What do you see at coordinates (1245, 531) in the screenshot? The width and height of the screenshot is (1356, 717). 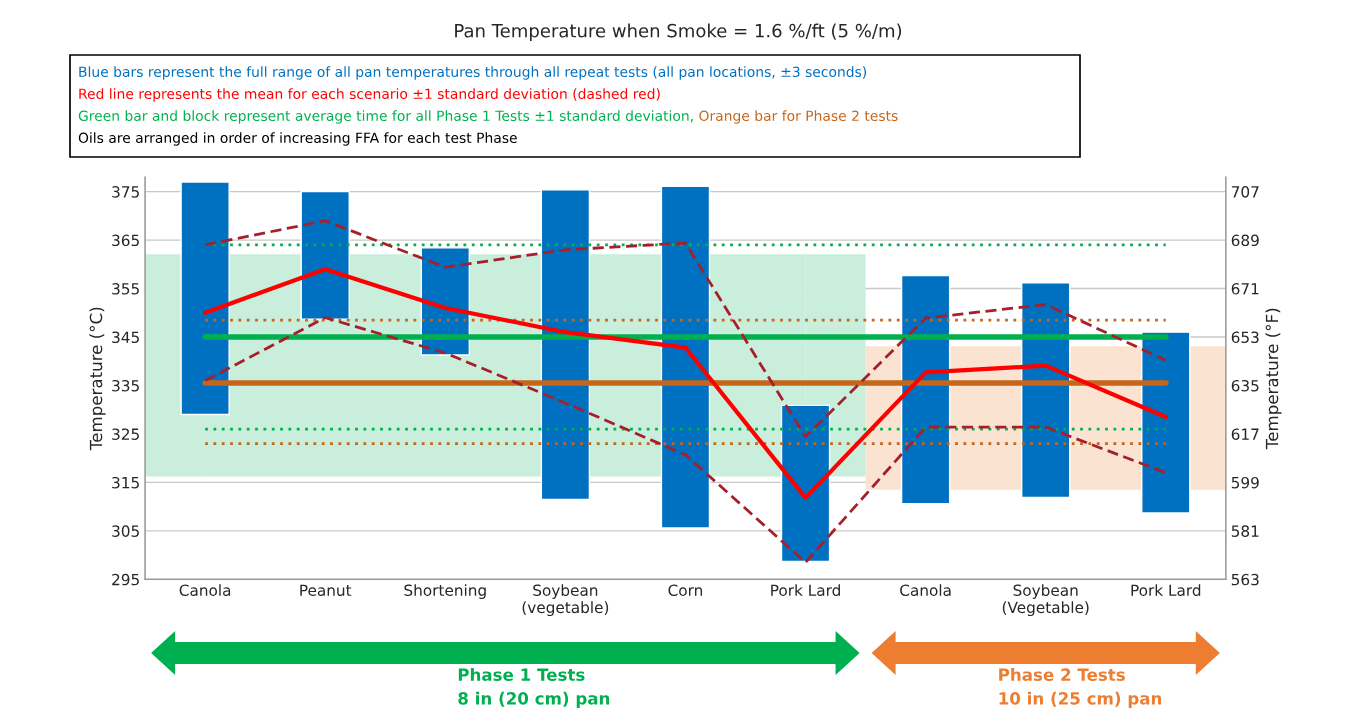 I see `y2-tick-label: 581` at bounding box center [1245, 531].